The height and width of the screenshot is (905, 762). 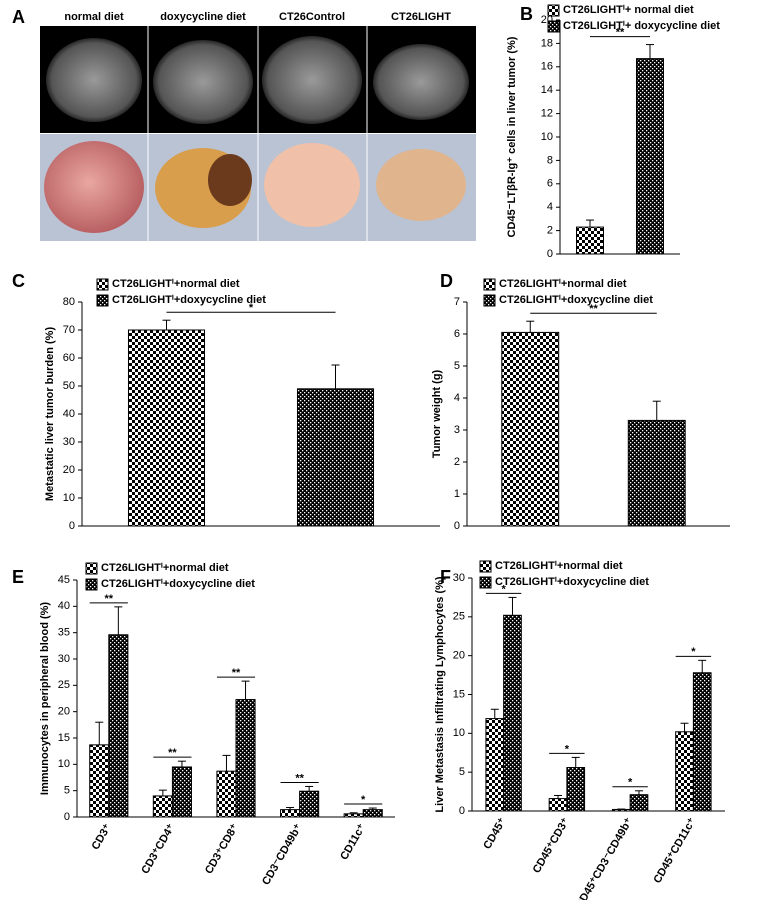 I want to click on x-tick-label: CD3⁻CD49b⁺, so click(x=282, y=854).